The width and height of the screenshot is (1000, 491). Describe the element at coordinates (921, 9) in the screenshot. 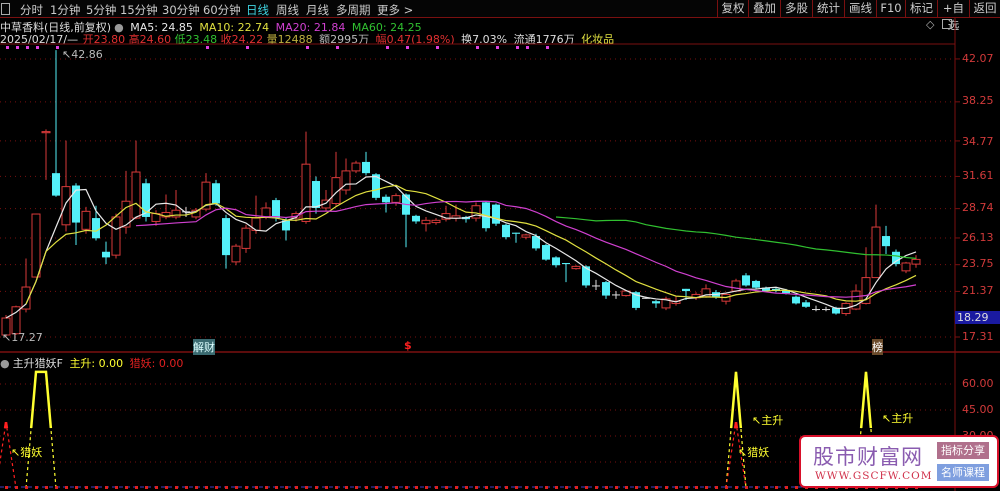

I see `mark-button: 标记` at that location.